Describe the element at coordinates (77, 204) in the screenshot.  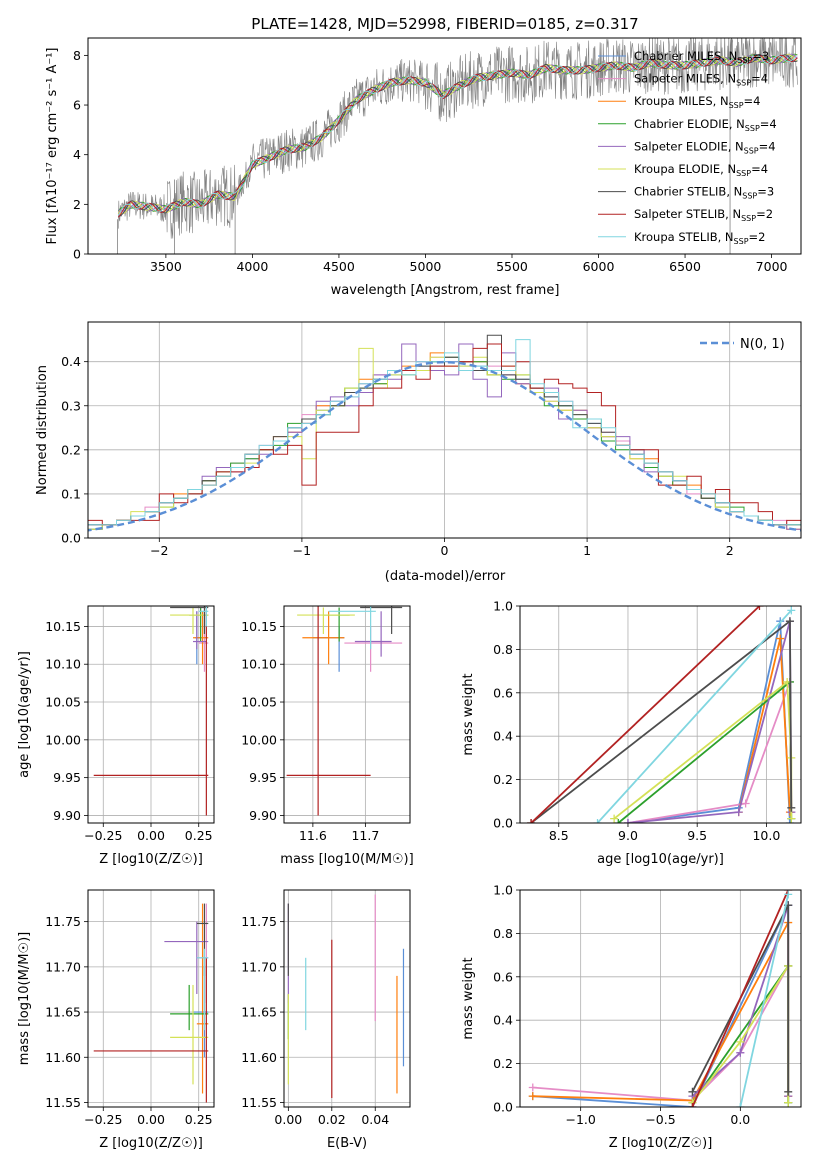
I see `spectrum-ytick-label: 2` at that location.